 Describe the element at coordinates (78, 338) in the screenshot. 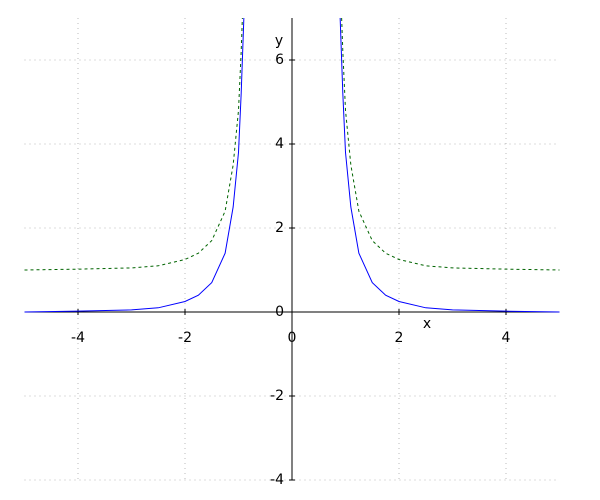

I see `x-tick-label: -4` at that location.